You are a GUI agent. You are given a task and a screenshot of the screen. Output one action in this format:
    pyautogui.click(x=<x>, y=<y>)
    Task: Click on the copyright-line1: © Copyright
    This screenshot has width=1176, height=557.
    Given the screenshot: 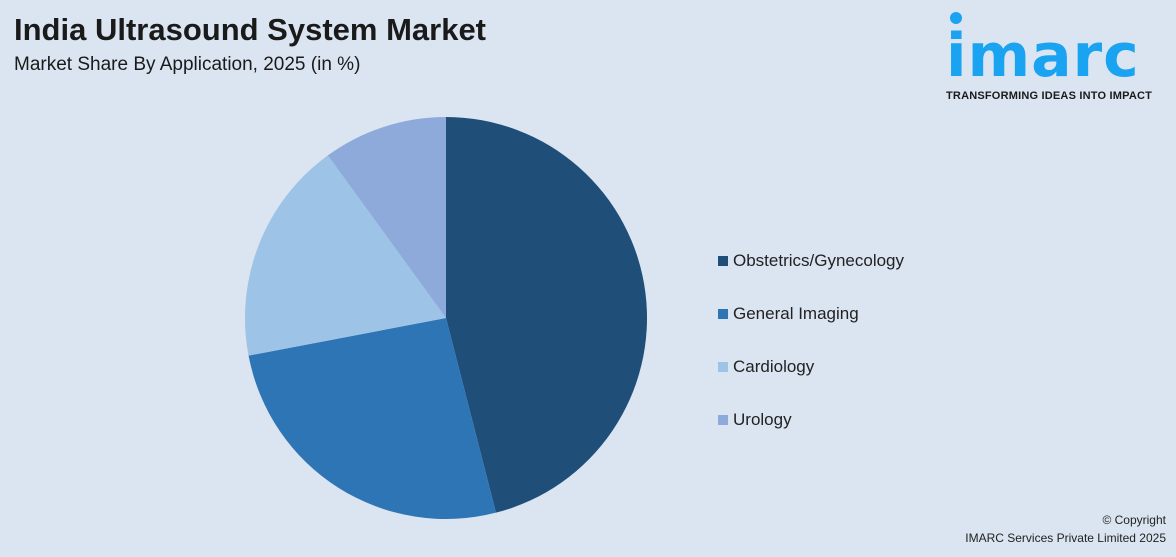 What is the action you would take?
    pyautogui.click(x=1134, y=520)
    